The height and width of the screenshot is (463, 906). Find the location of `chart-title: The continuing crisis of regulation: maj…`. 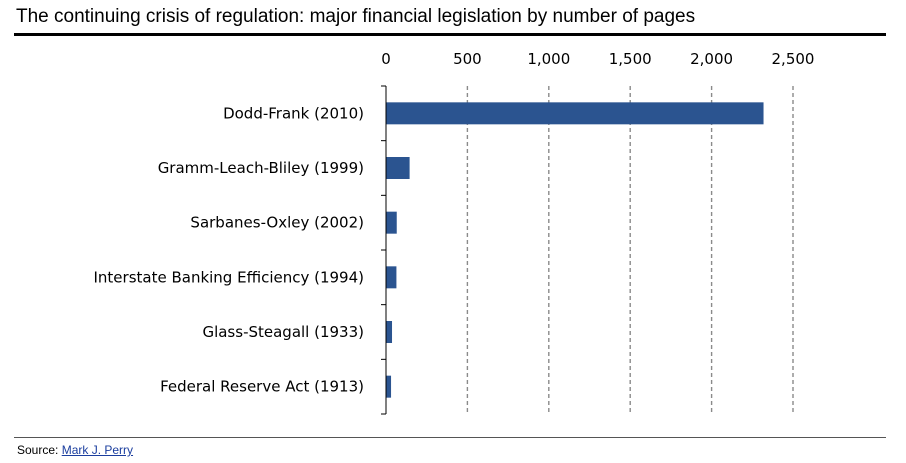

chart-title: The continuing crisis of regulation: maj… is located at coordinates (356, 16).